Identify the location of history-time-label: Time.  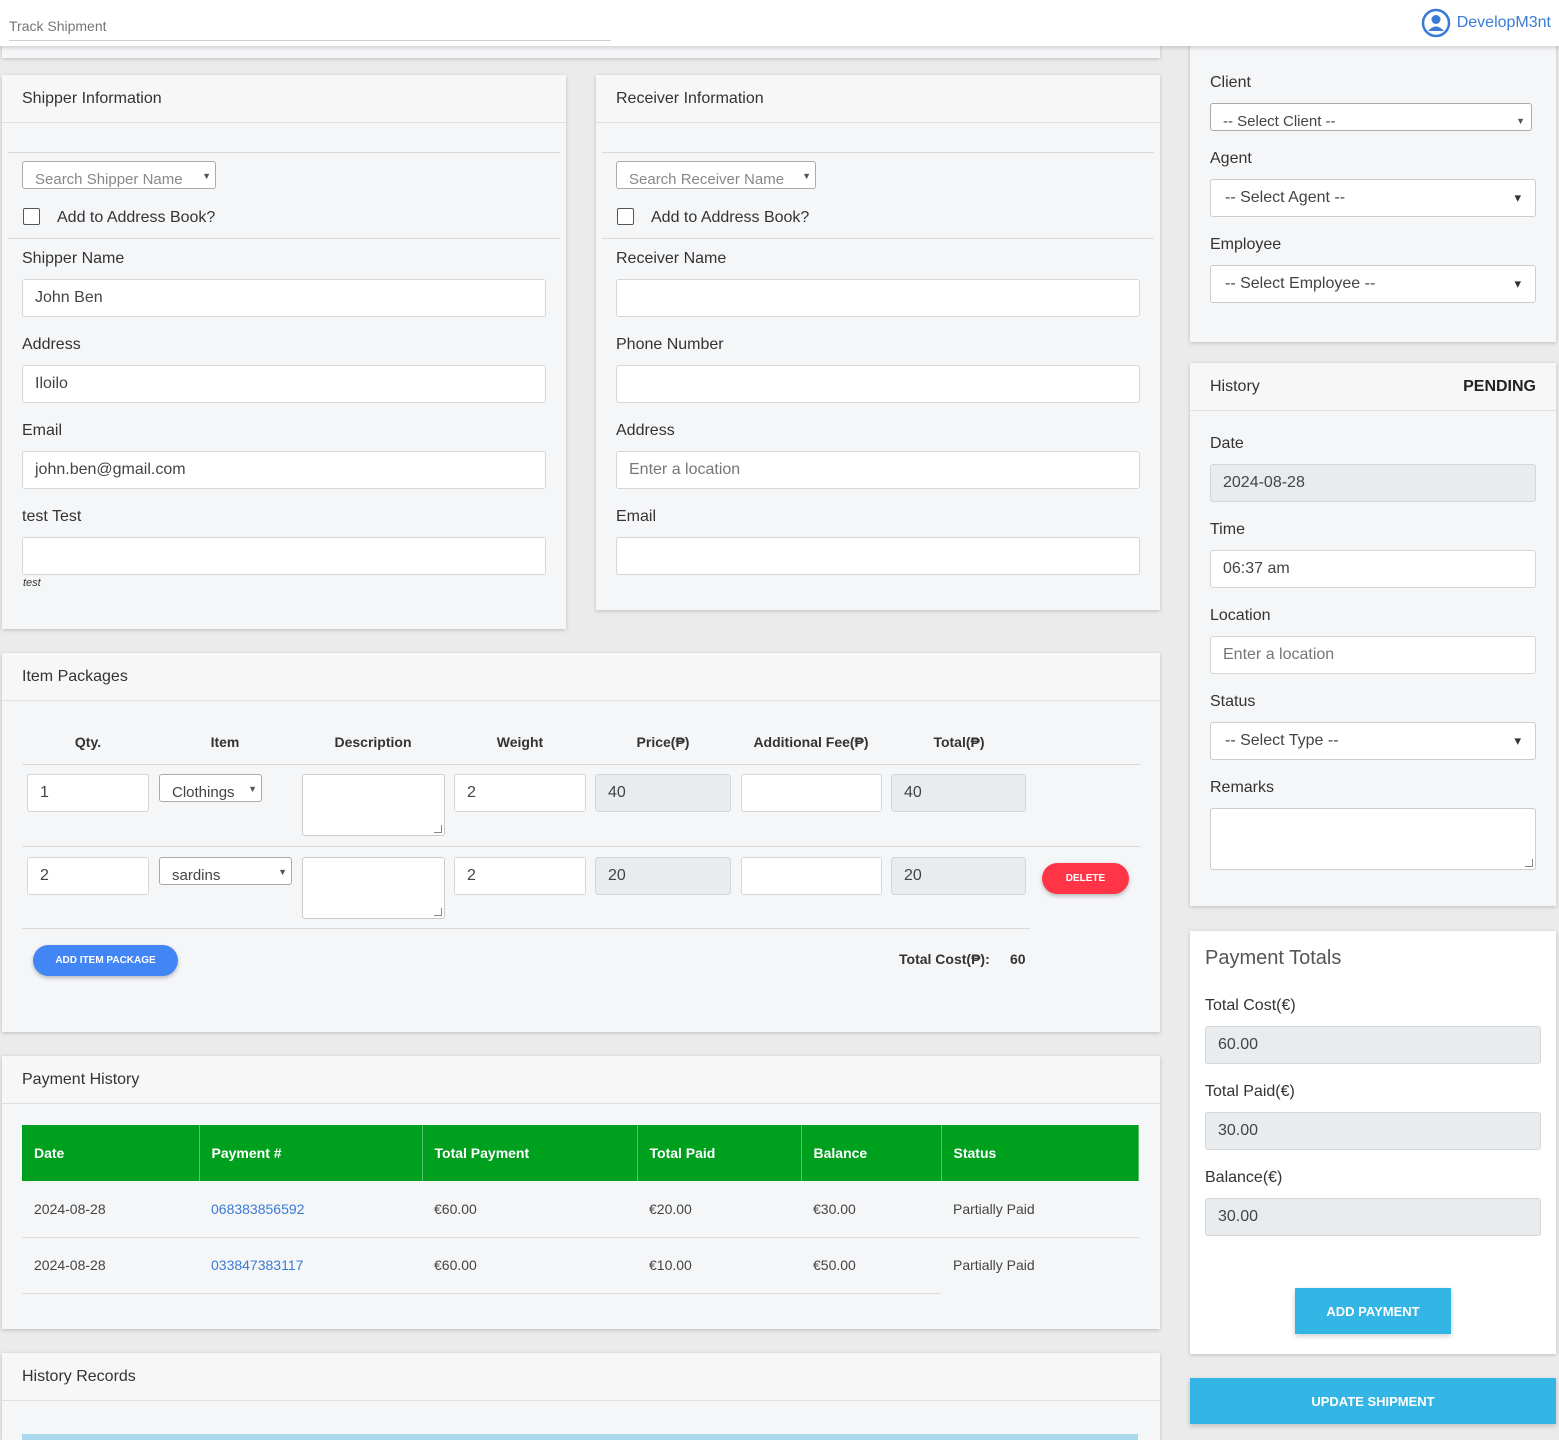
(1227, 529).